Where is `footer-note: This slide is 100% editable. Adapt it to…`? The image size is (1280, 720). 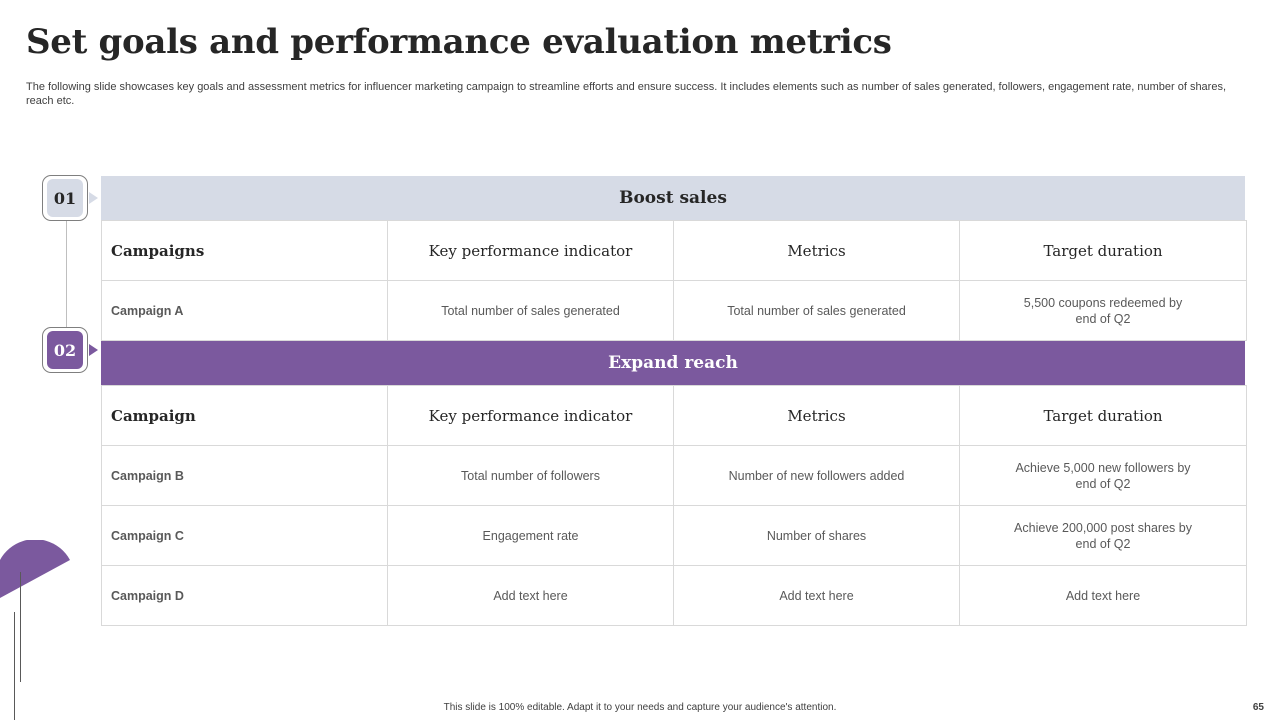 footer-note: This slide is 100% editable. Adapt it to… is located at coordinates (640, 707).